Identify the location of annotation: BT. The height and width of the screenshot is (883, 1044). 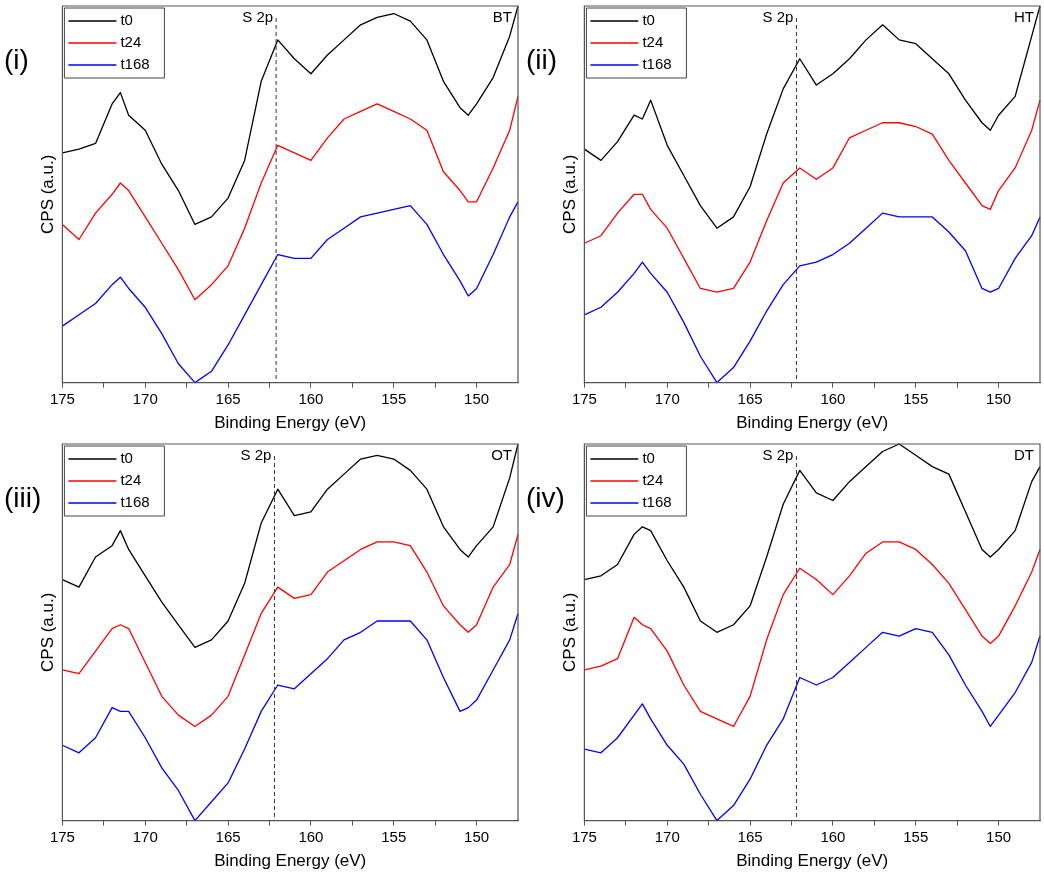
(502, 16).